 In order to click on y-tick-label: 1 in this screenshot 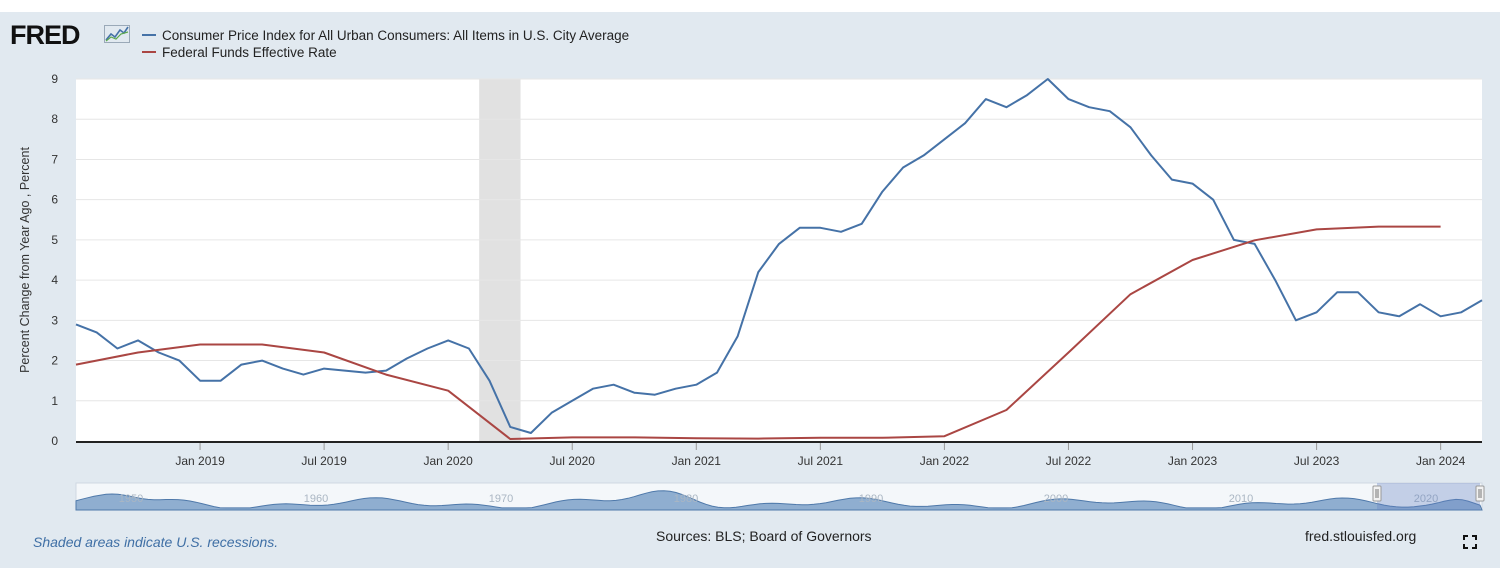, I will do `click(54, 401)`.